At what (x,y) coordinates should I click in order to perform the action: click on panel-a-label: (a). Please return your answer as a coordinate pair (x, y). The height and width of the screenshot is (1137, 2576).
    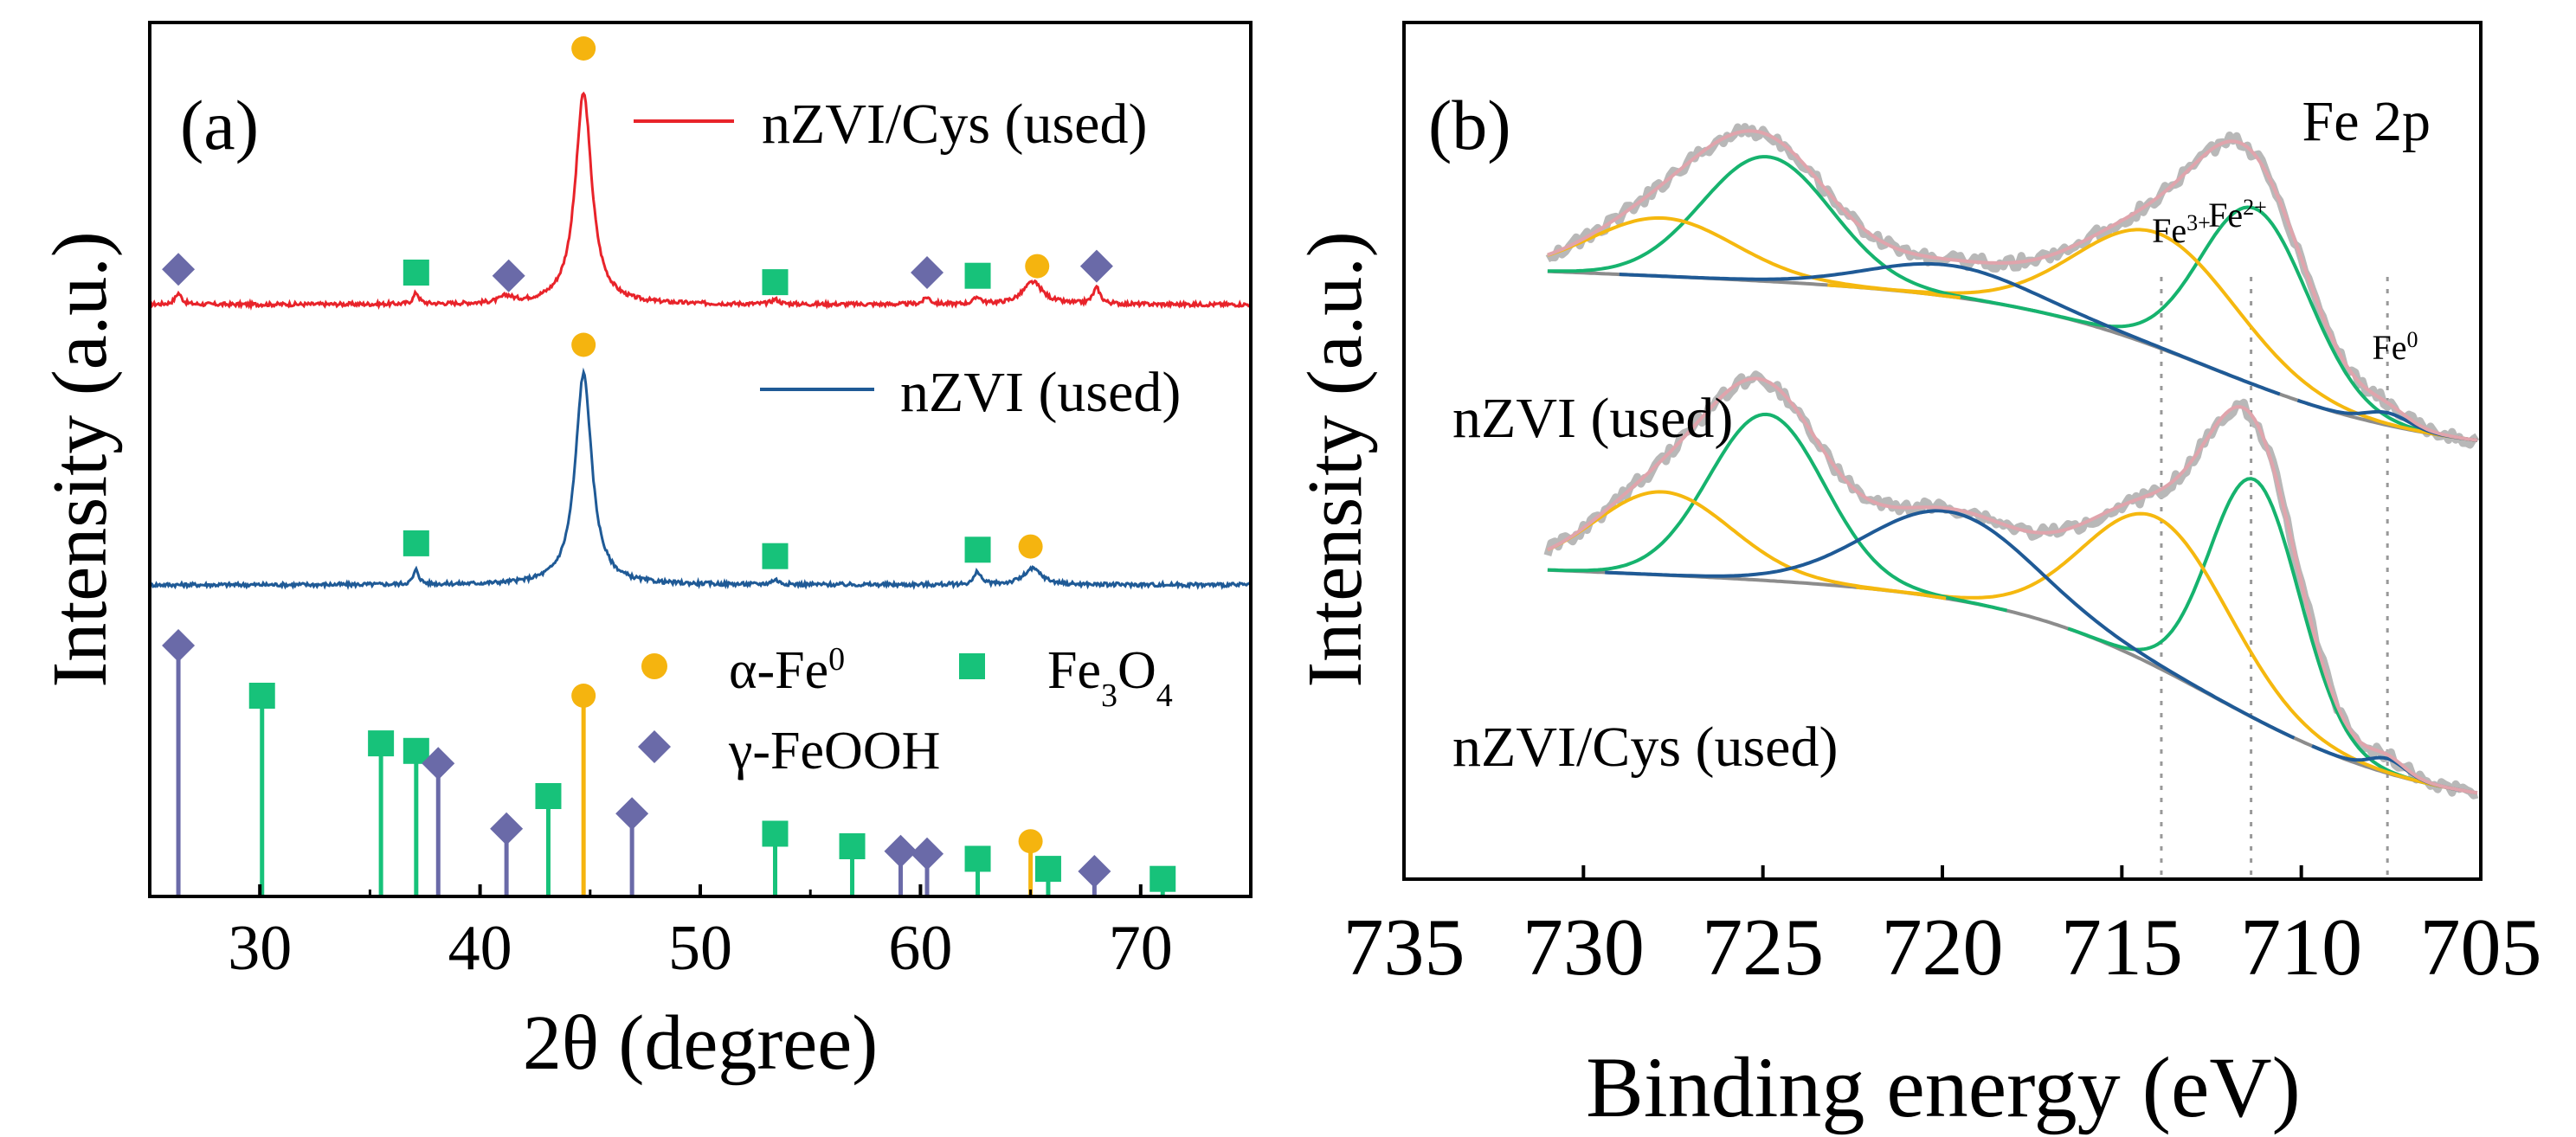
    Looking at the image, I should click on (219, 125).